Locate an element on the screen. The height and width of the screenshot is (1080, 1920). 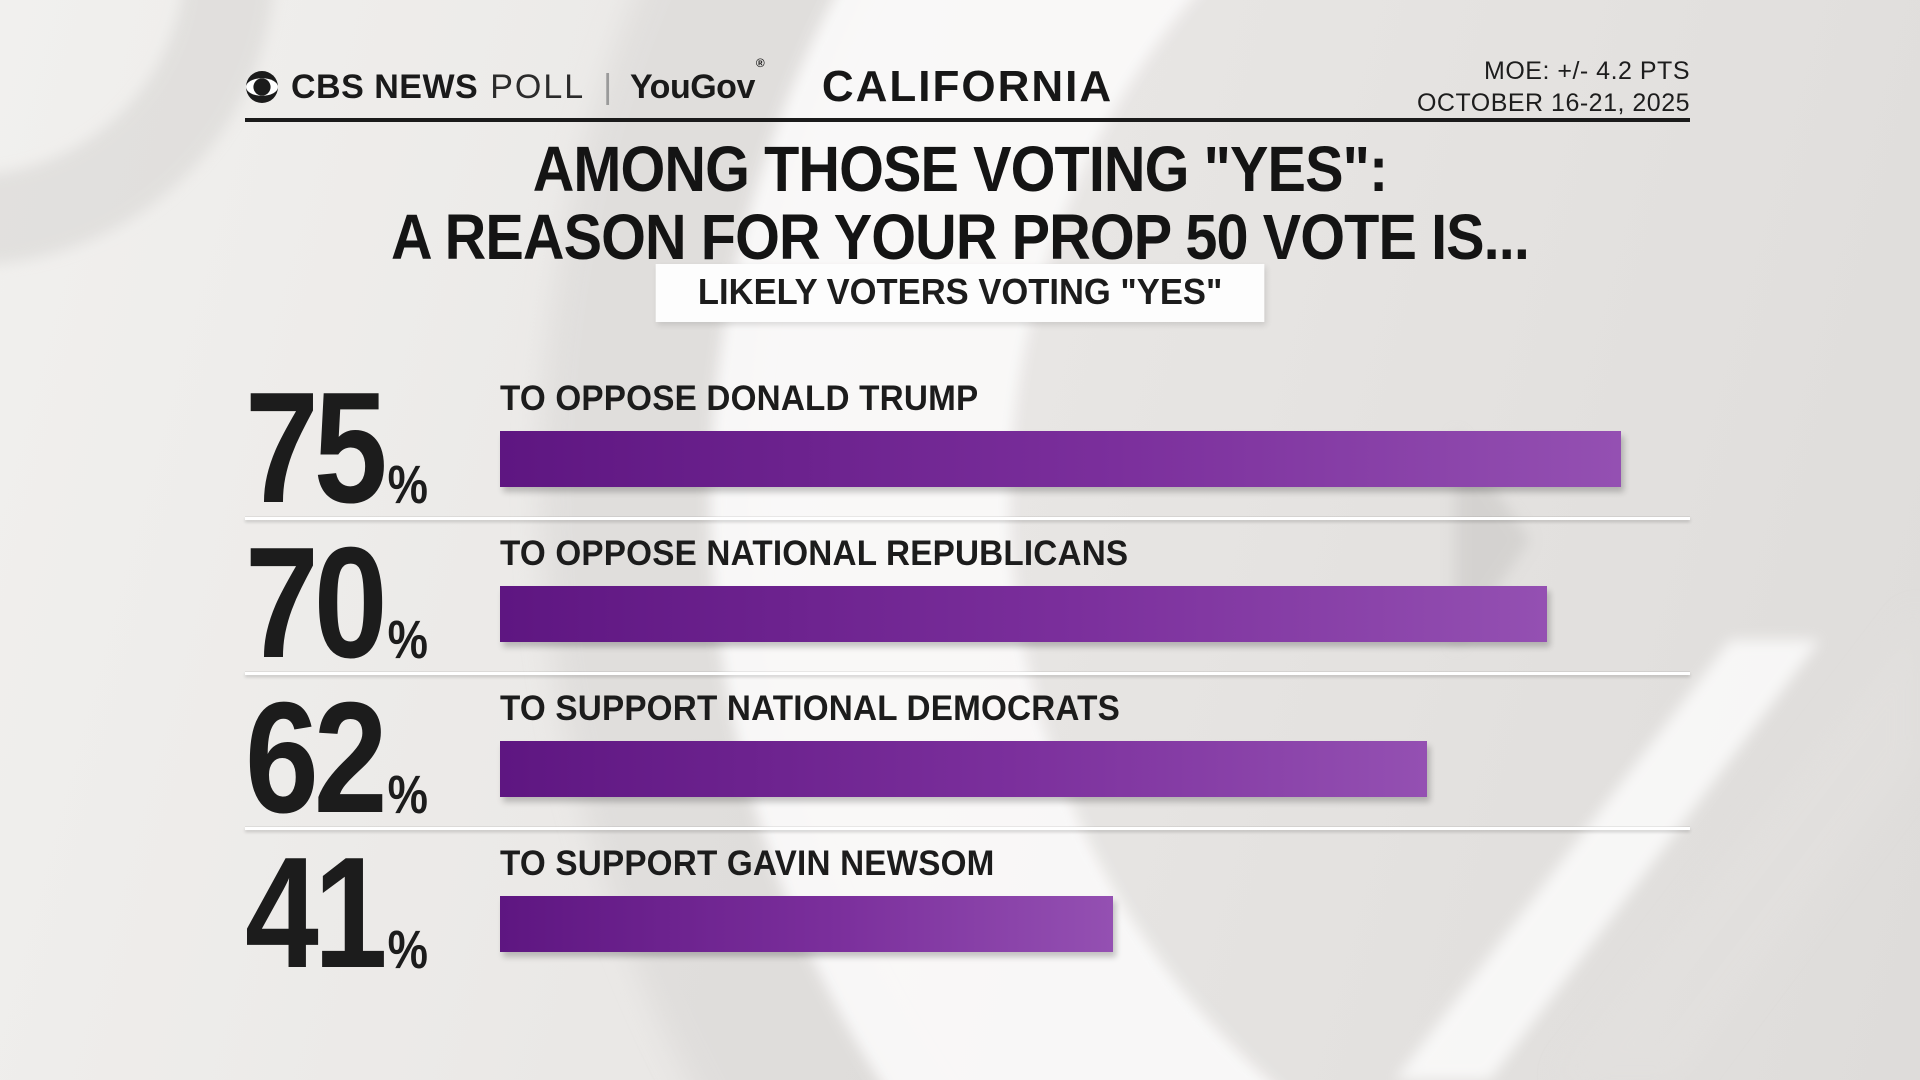
bar-row: 62% TO SUPPORT NATIONAL DEMOCRATS is located at coordinates (967, 757).